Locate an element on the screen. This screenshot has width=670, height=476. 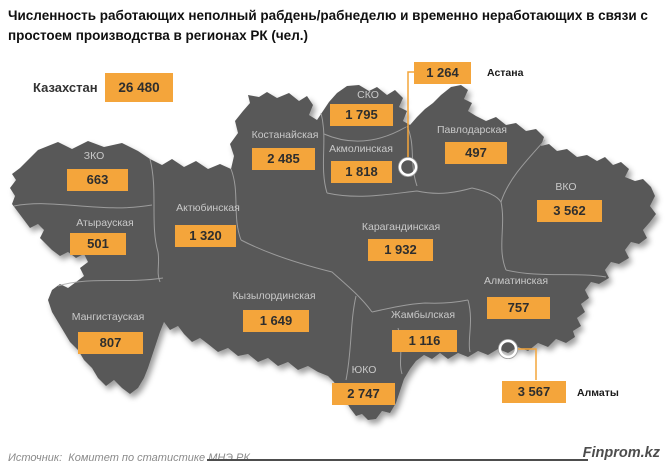
region-value-atyrau: 501 is located at coordinates (98, 244).